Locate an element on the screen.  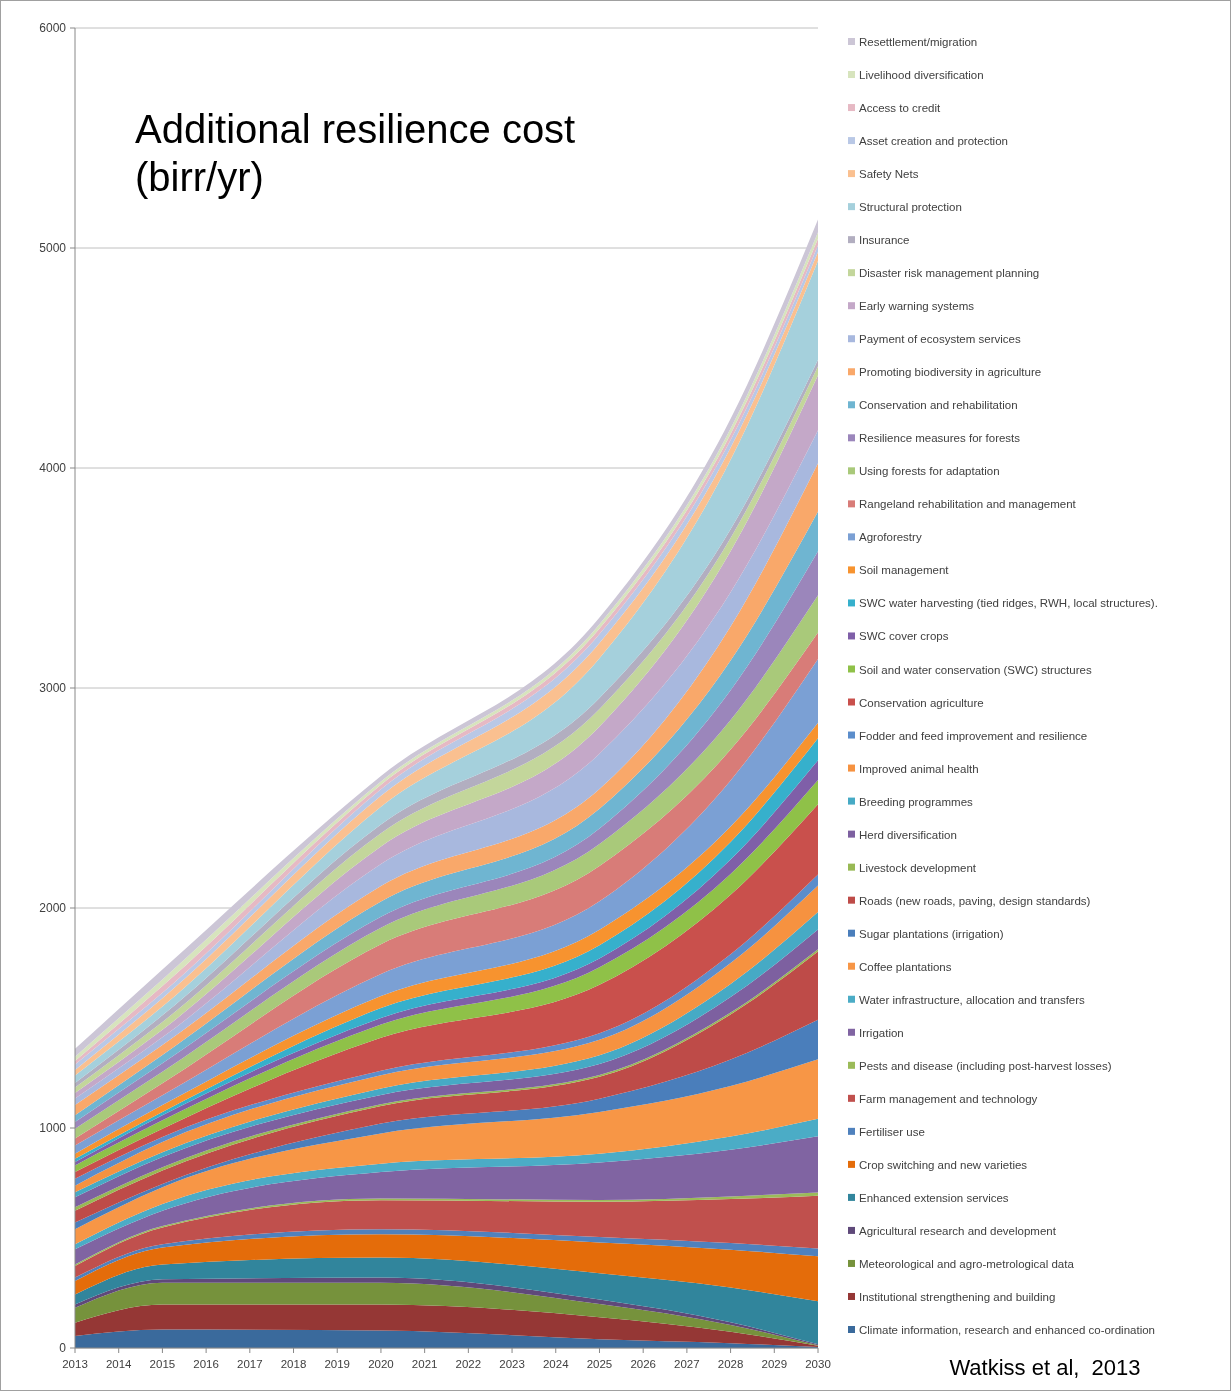
legend-label: Conservation agriculture is located at coordinates (921, 702).